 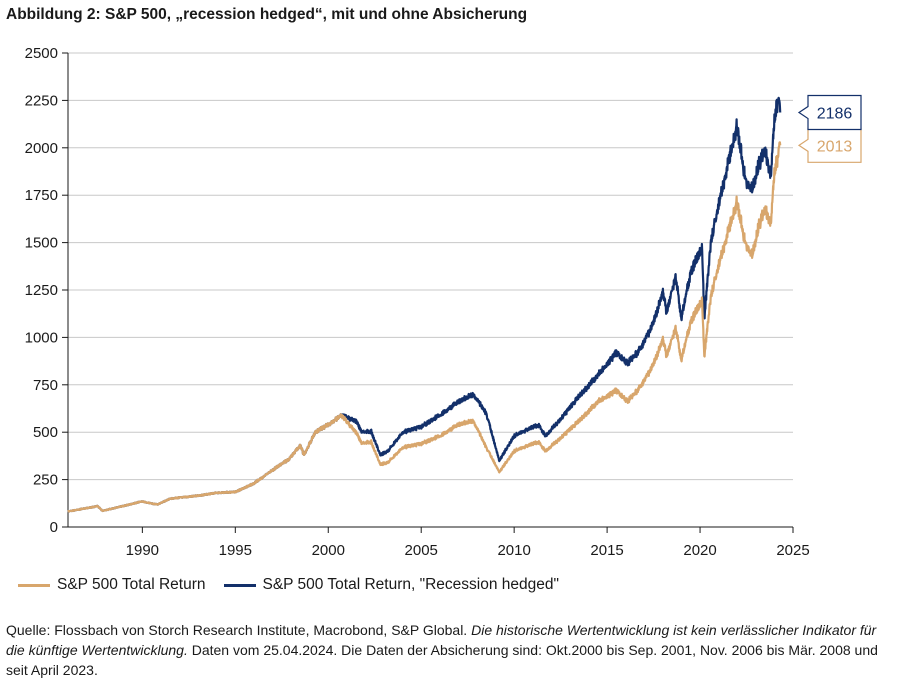 I want to click on legend-swatch-recession-hedged, so click(x=239, y=585).